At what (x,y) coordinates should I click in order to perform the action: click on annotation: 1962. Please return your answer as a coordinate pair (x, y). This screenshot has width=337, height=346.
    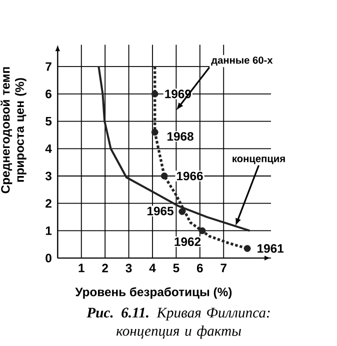
    Looking at the image, I should click on (187, 241).